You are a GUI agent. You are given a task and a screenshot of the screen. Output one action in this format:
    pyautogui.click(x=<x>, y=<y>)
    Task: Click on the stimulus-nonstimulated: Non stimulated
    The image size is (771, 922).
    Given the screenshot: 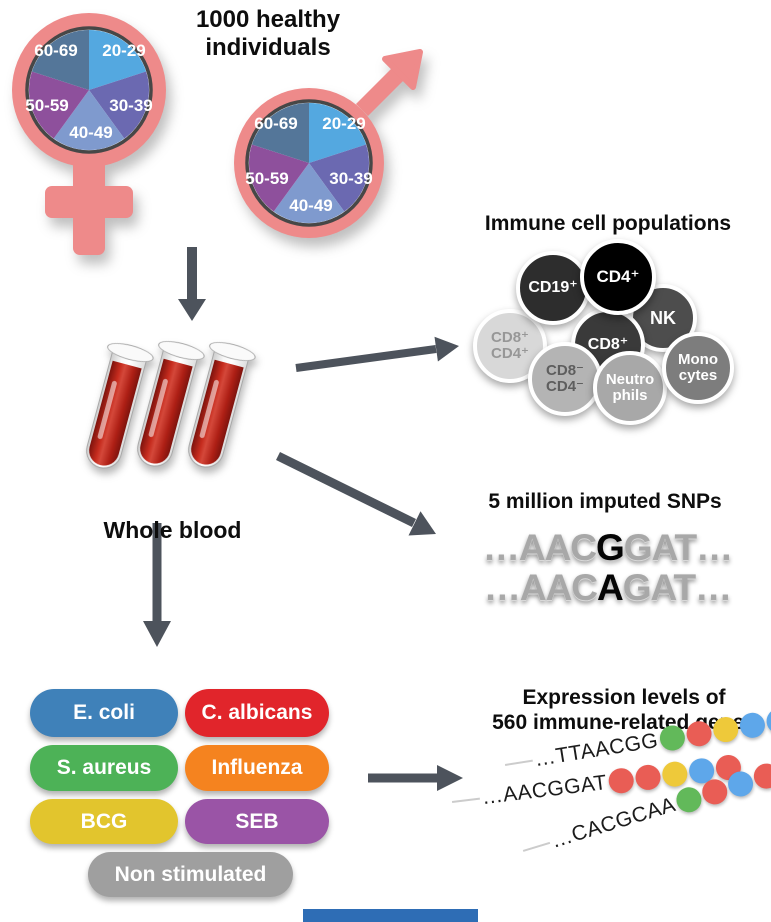 What is the action you would take?
    pyautogui.click(x=190, y=874)
    